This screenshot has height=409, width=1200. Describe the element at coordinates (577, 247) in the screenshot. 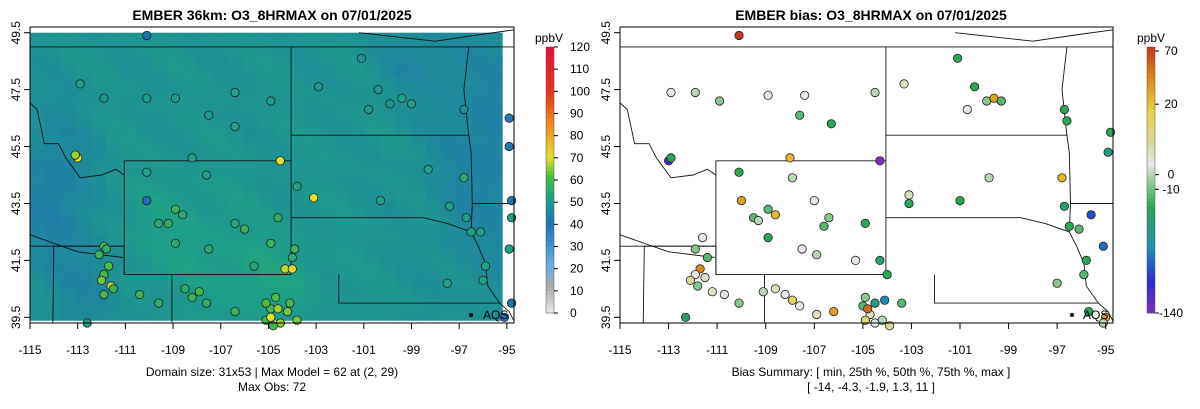

I see `colorbar-tick-label: 30` at that location.